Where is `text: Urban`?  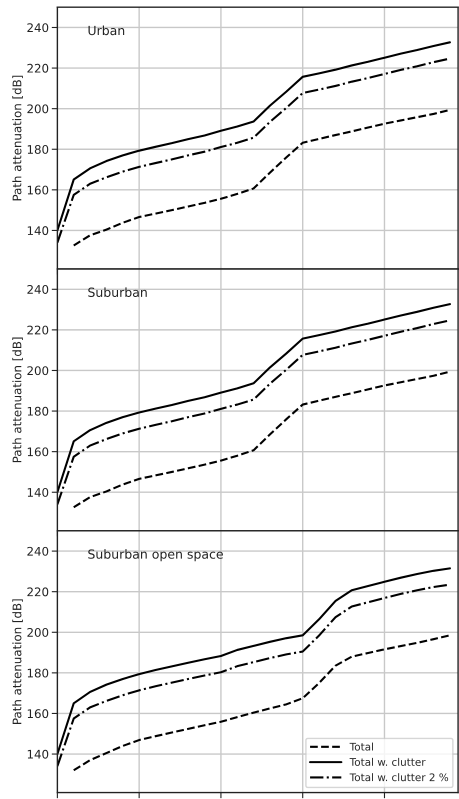 text: Urban is located at coordinates (106, 31).